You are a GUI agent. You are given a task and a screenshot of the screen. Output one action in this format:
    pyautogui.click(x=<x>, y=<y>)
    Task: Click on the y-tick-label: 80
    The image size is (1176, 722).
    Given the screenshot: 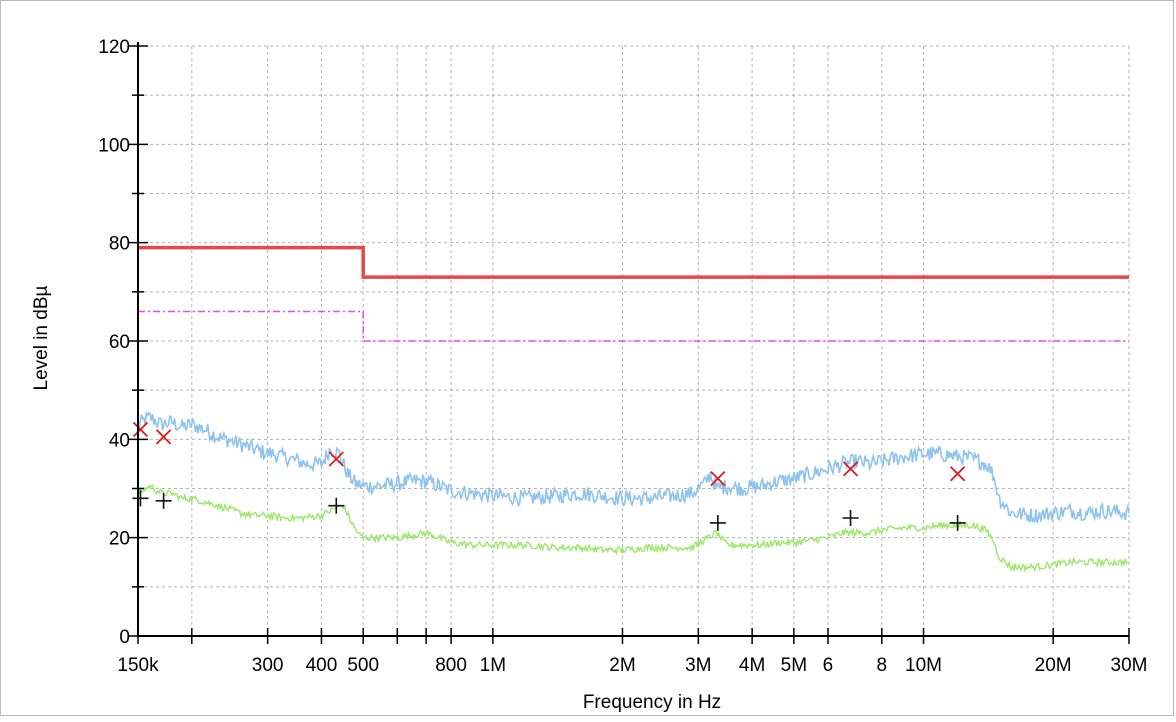 What is the action you would take?
    pyautogui.click(x=119, y=244)
    